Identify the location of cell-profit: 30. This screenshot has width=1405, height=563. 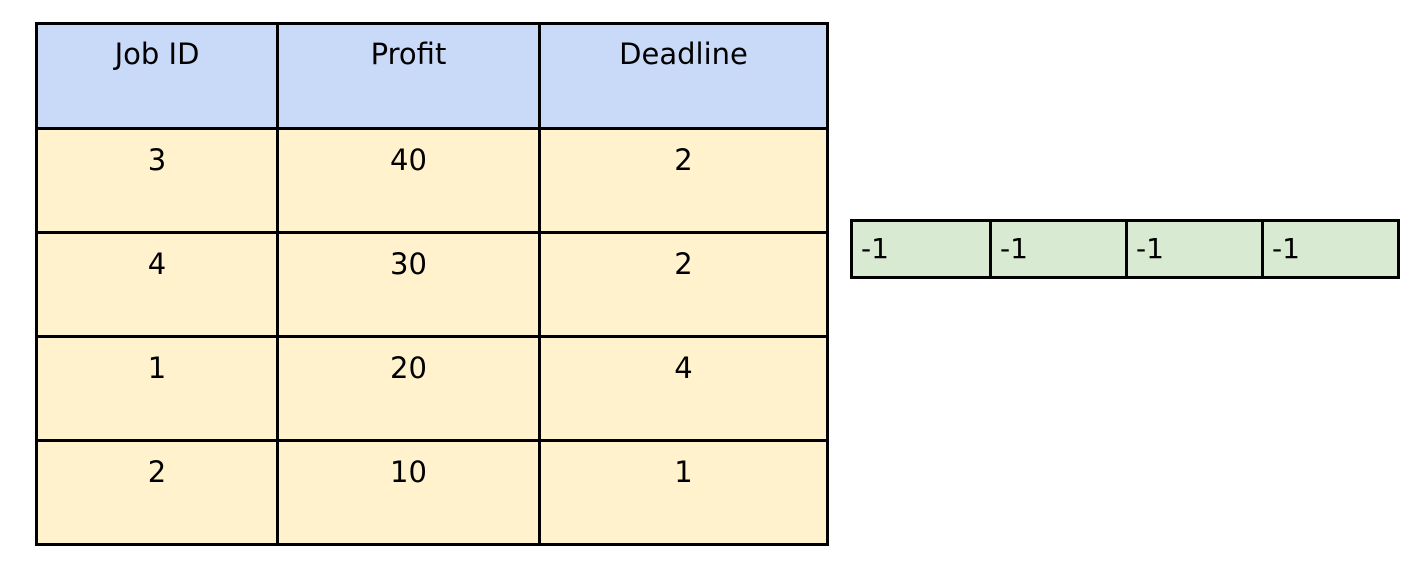
(408, 284).